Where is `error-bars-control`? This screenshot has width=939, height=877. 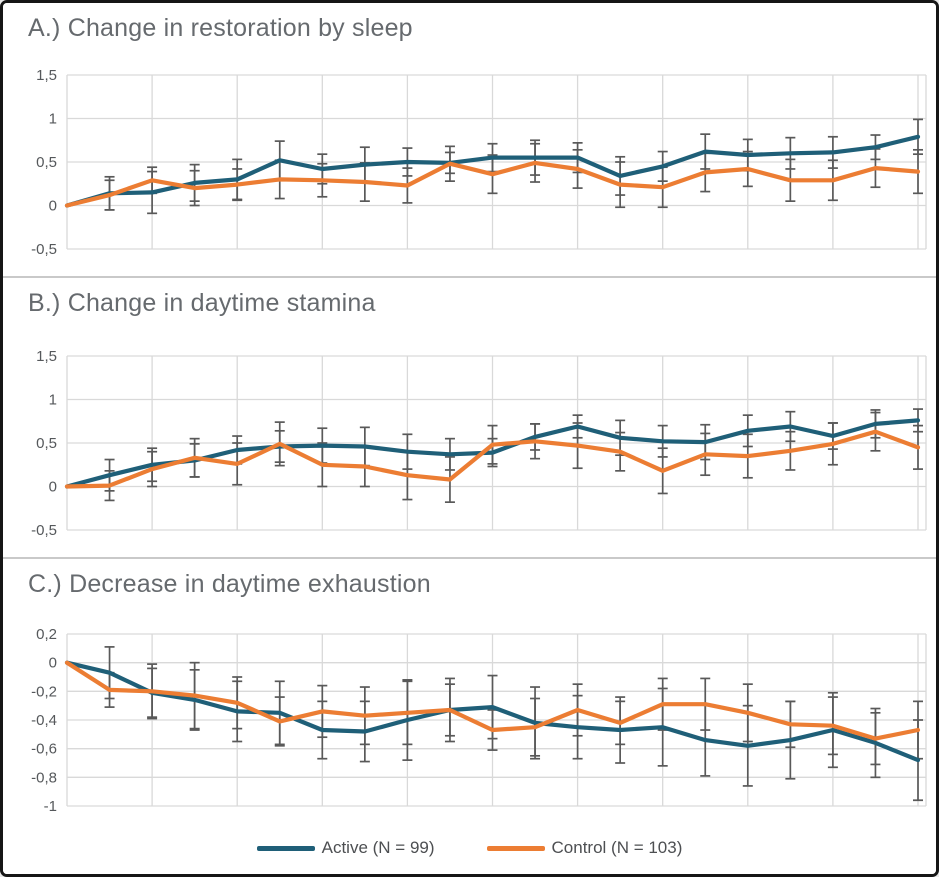 error-bars-control is located at coordinates (513, 457).